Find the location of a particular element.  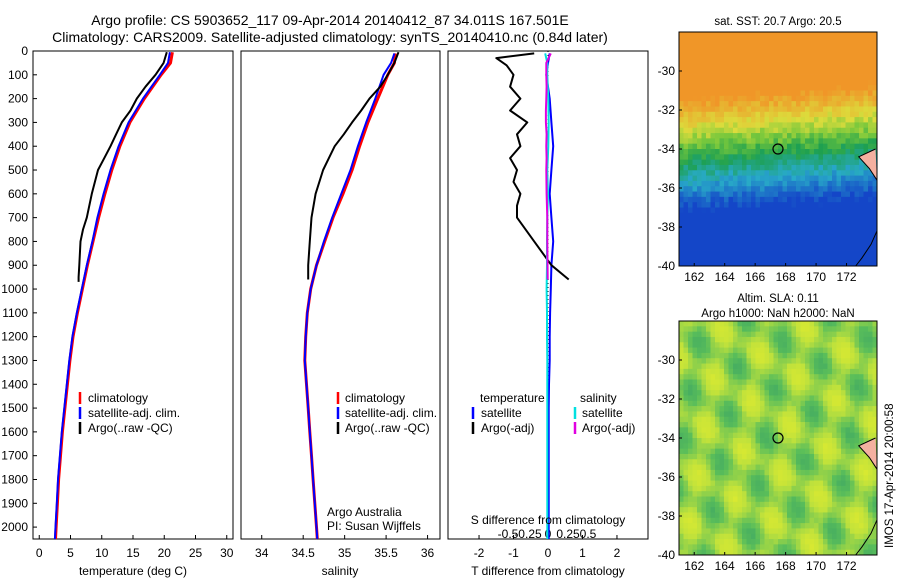

x-tick-label: 34 is located at coordinates (262, 553).